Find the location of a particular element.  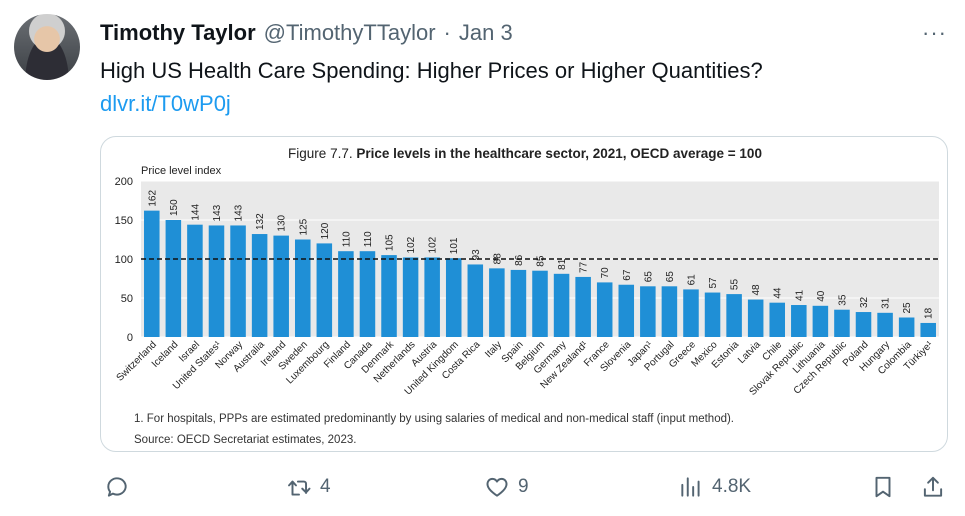

data-label: 132 is located at coordinates (260, 221).